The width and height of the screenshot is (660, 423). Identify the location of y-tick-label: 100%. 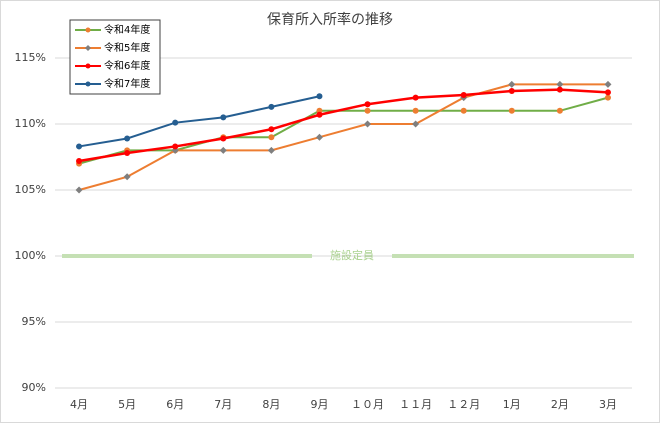
(30, 255).